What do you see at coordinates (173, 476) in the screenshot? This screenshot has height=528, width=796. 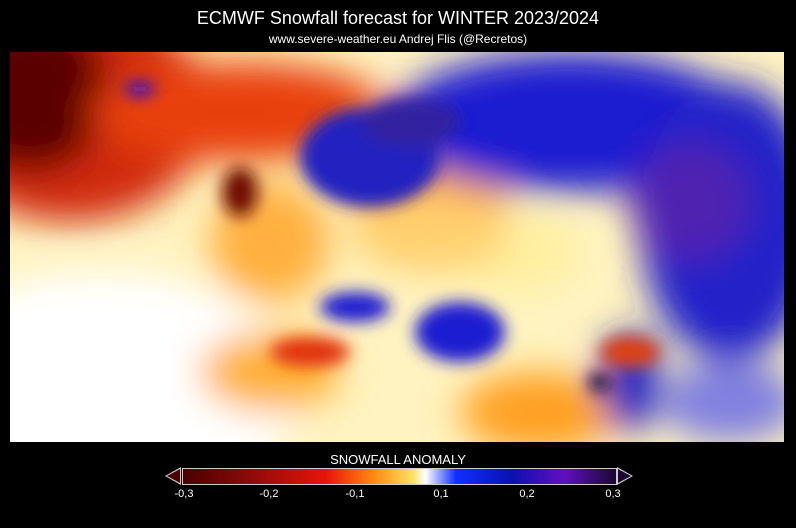 I see `legend-min-arrow` at bounding box center [173, 476].